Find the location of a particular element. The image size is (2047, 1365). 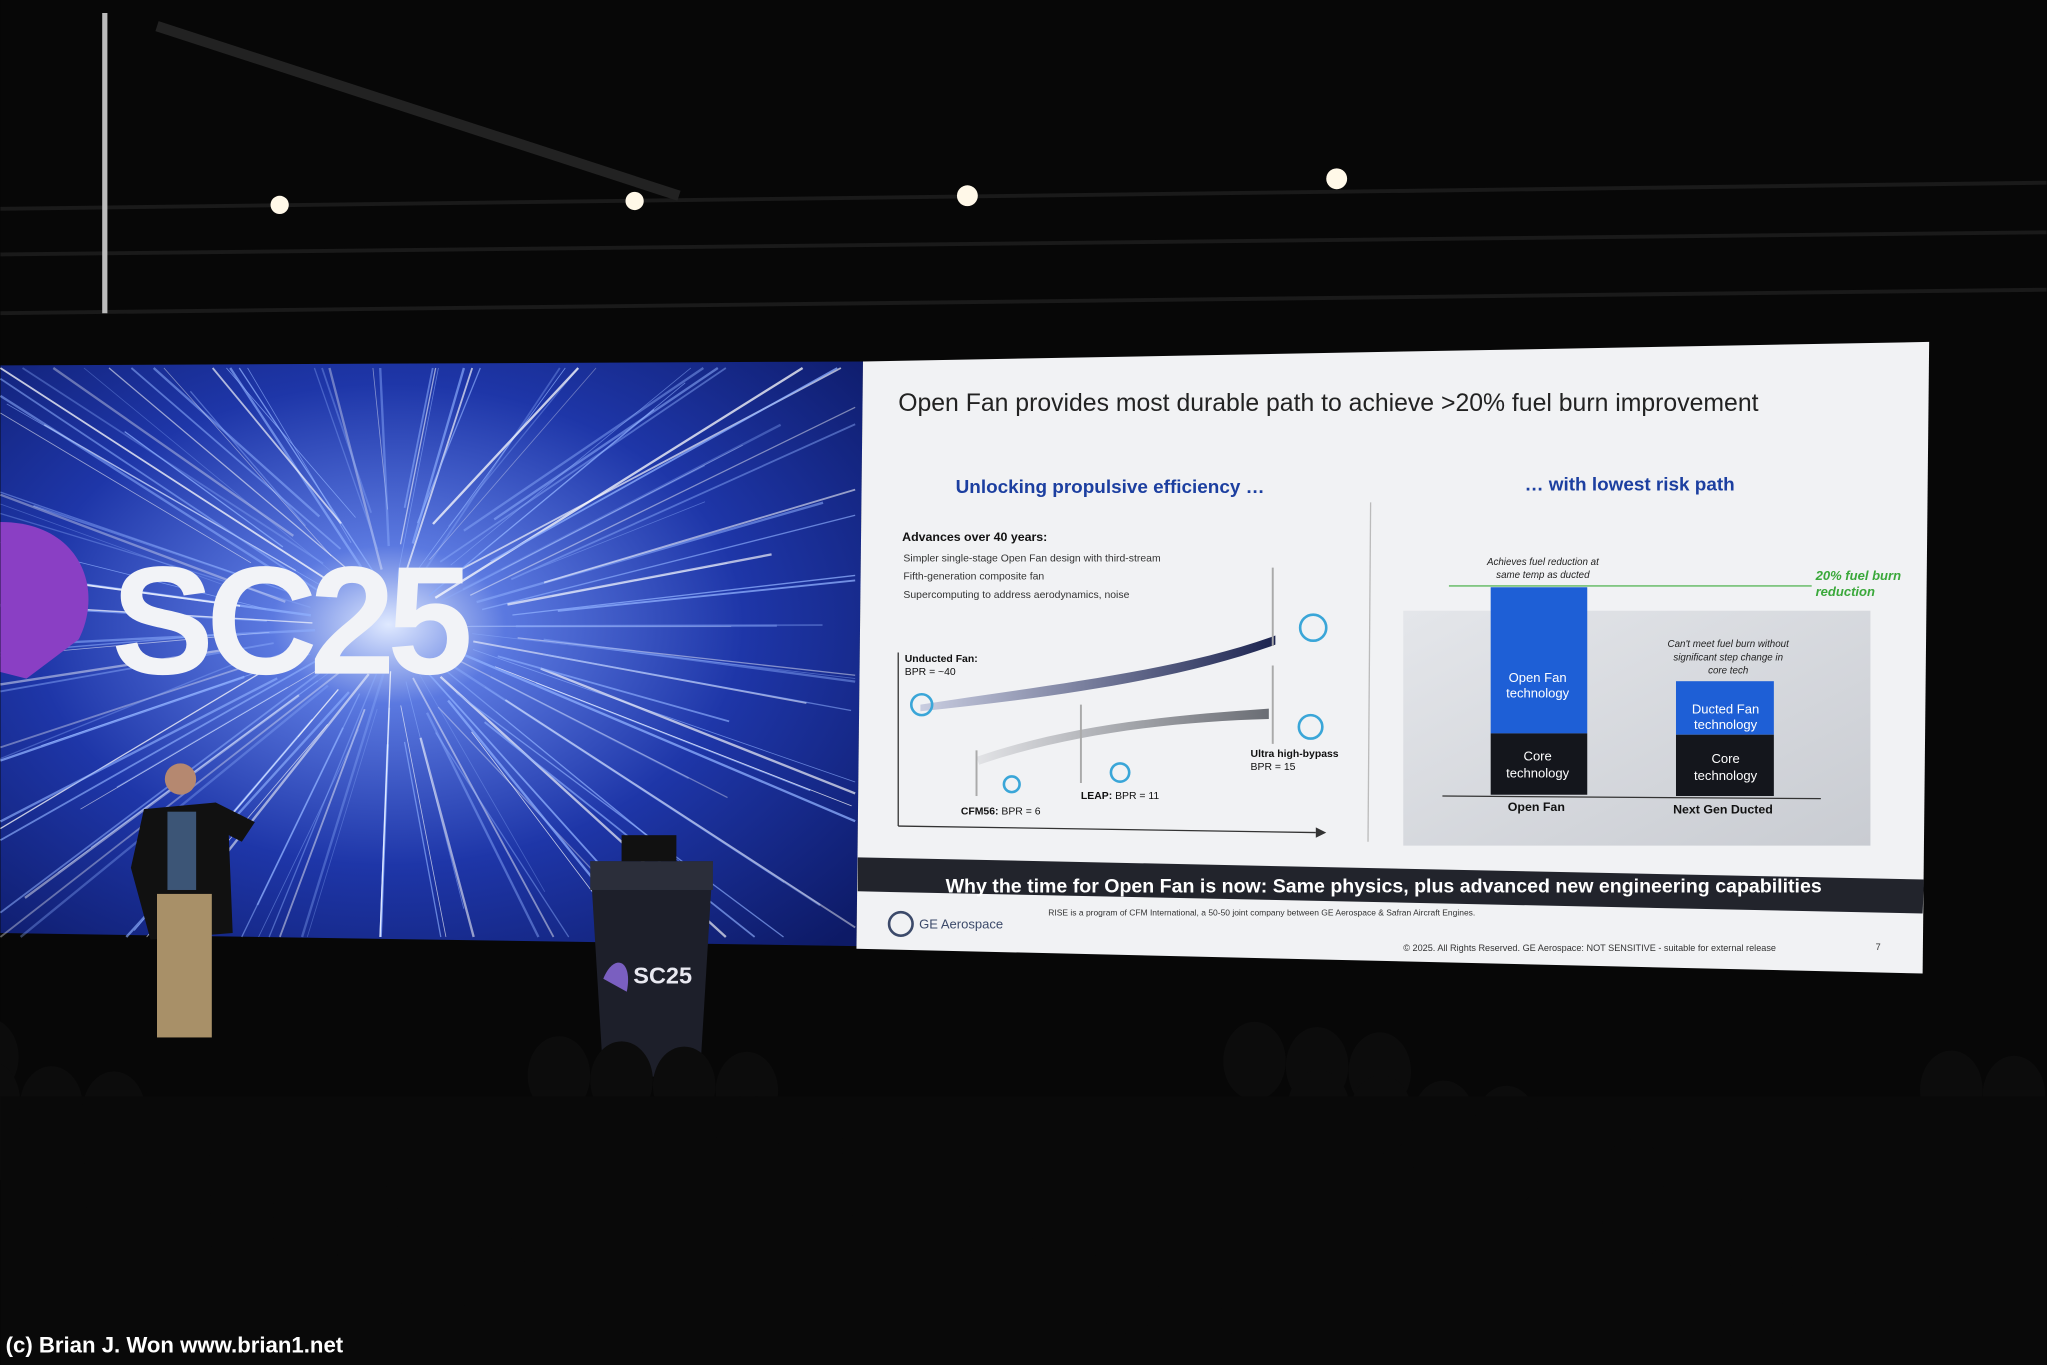

note: Achieves fuel reduction at is located at coordinates (1543, 562).